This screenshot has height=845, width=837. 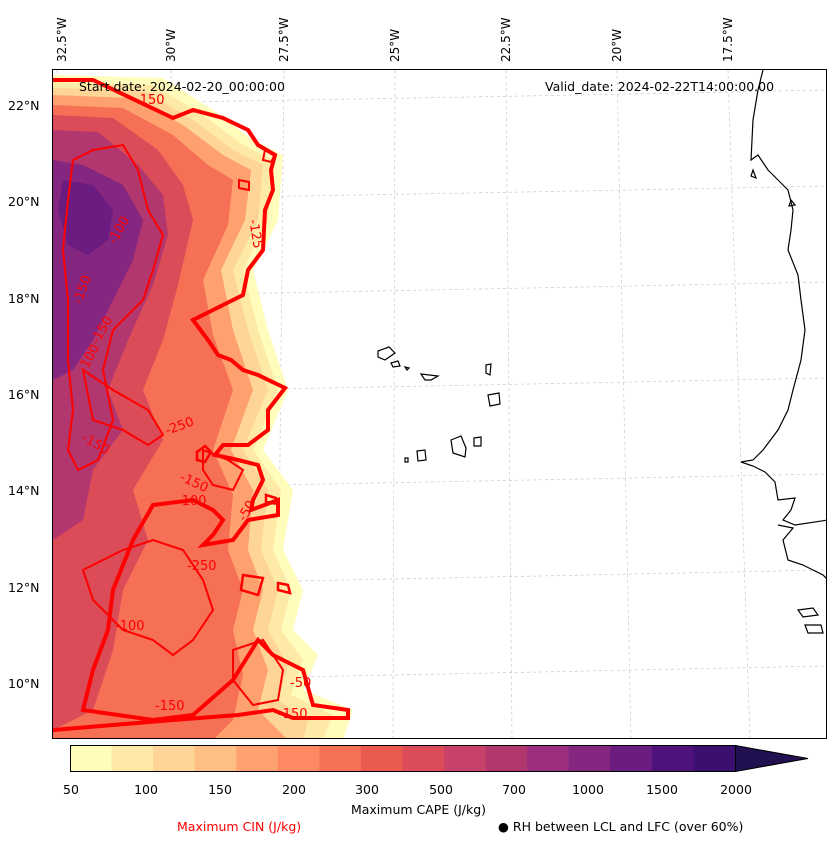 I want to click on colorbar-cells, so click(x=403, y=758).